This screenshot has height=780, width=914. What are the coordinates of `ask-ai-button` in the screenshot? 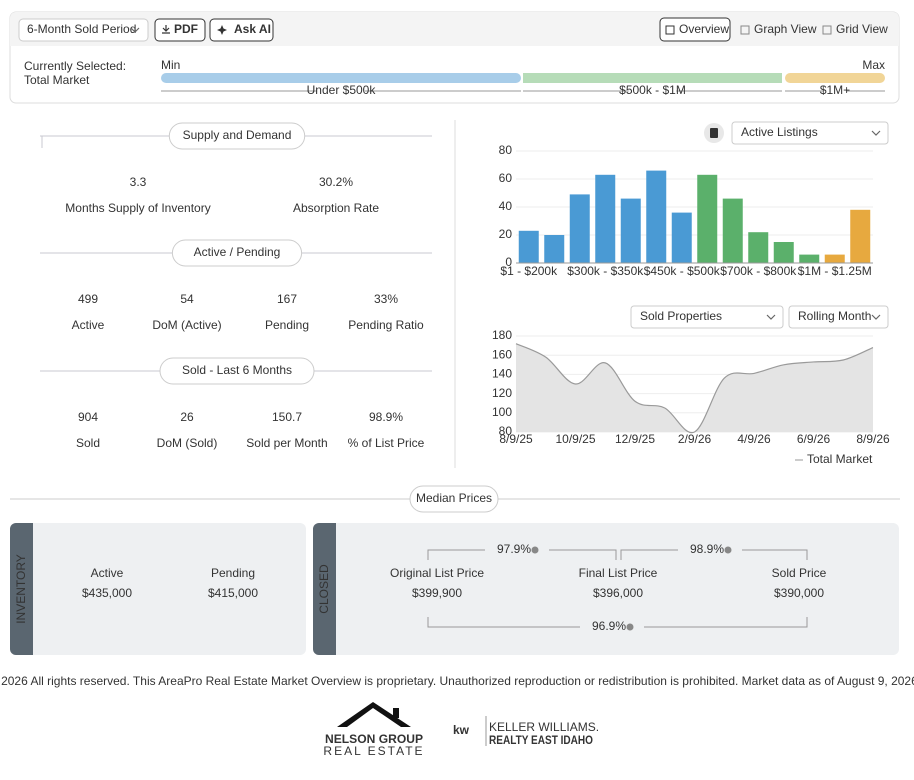 It's located at (241, 30).